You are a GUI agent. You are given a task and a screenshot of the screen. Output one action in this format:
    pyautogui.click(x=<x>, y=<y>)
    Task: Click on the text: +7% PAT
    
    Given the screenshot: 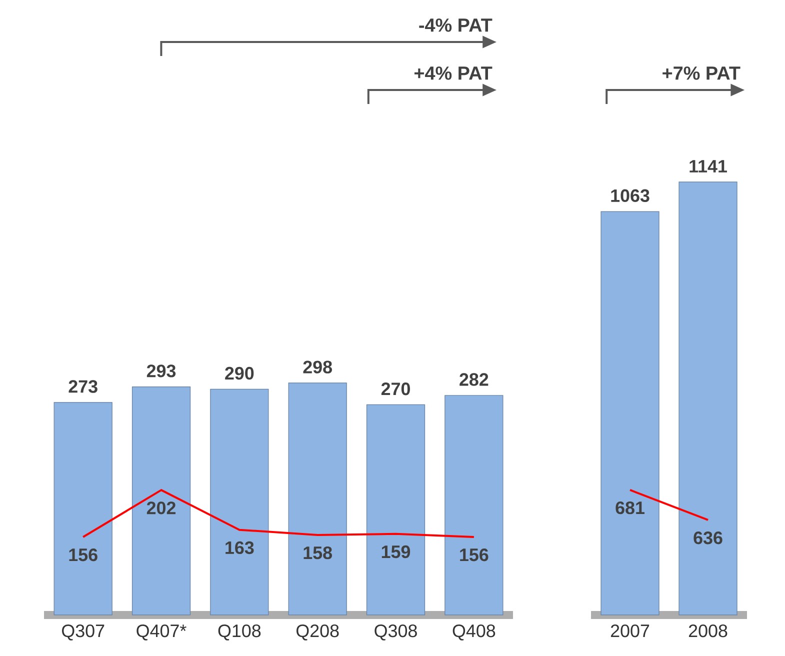 What is the action you would take?
    pyautogui.click(x=701, y=73)
    